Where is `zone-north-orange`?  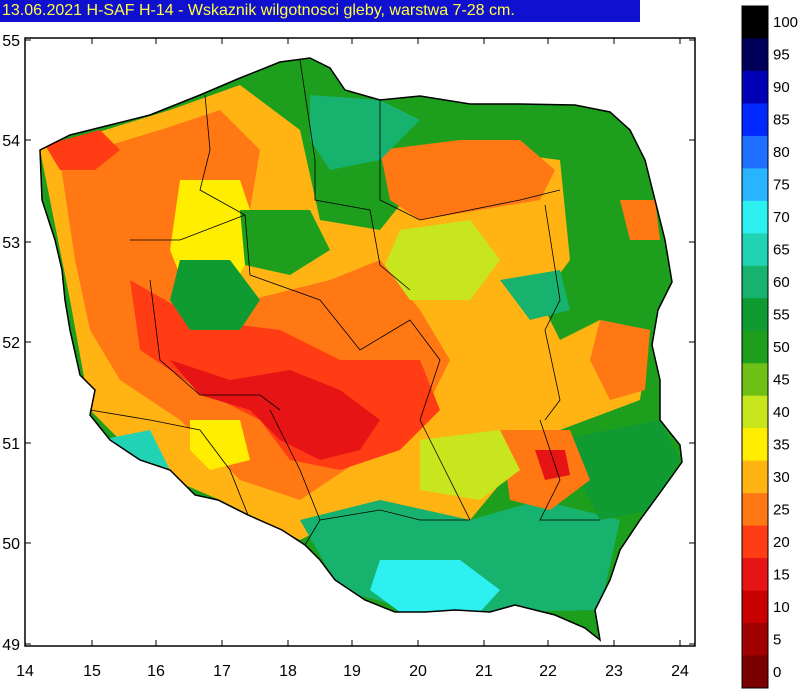 zone-north-orange is located at coordinates (467, 180).